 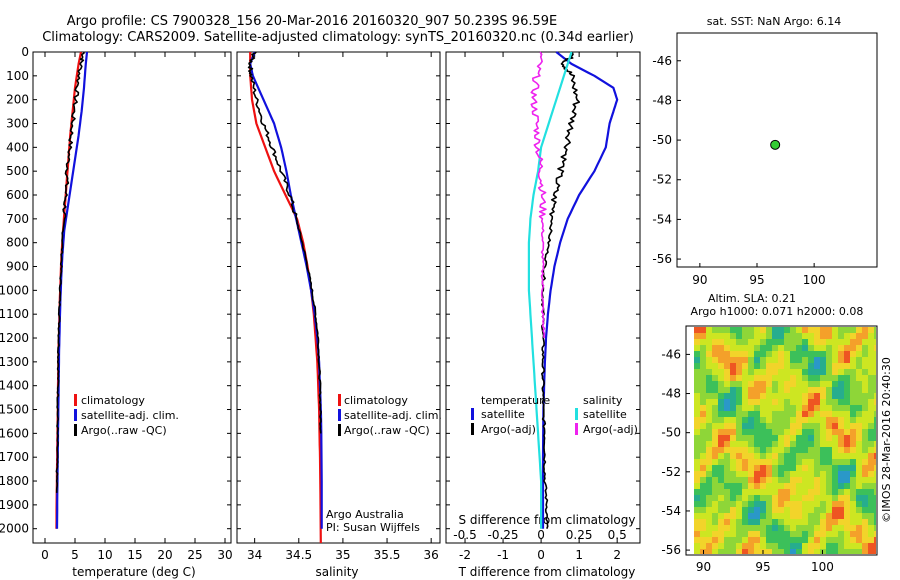 I want to click on x-tick-label: 10, so click(x=104, y=555).